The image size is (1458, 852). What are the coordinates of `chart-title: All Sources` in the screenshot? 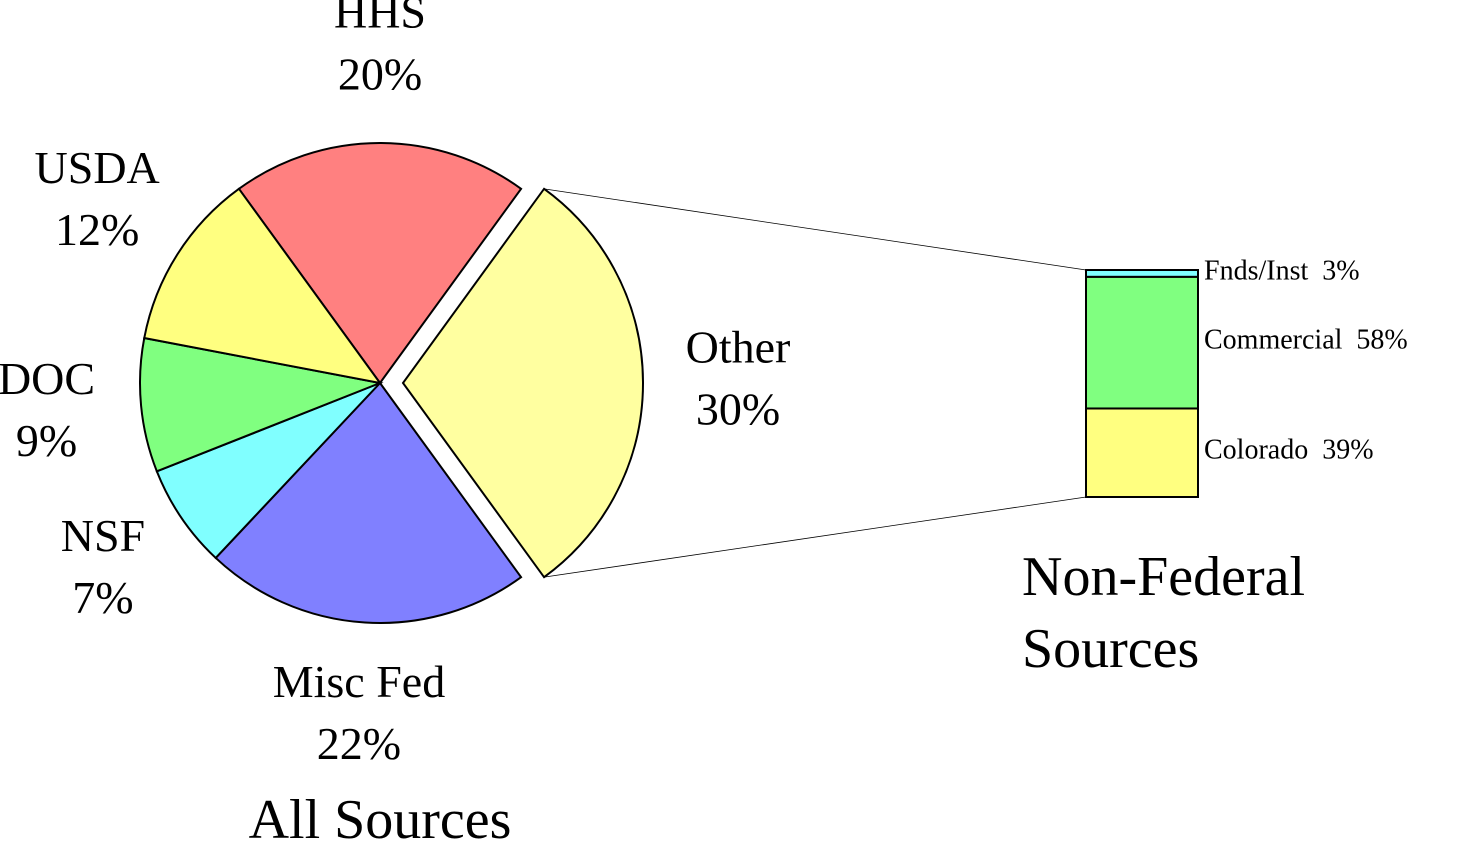 It's located at (380, 820).